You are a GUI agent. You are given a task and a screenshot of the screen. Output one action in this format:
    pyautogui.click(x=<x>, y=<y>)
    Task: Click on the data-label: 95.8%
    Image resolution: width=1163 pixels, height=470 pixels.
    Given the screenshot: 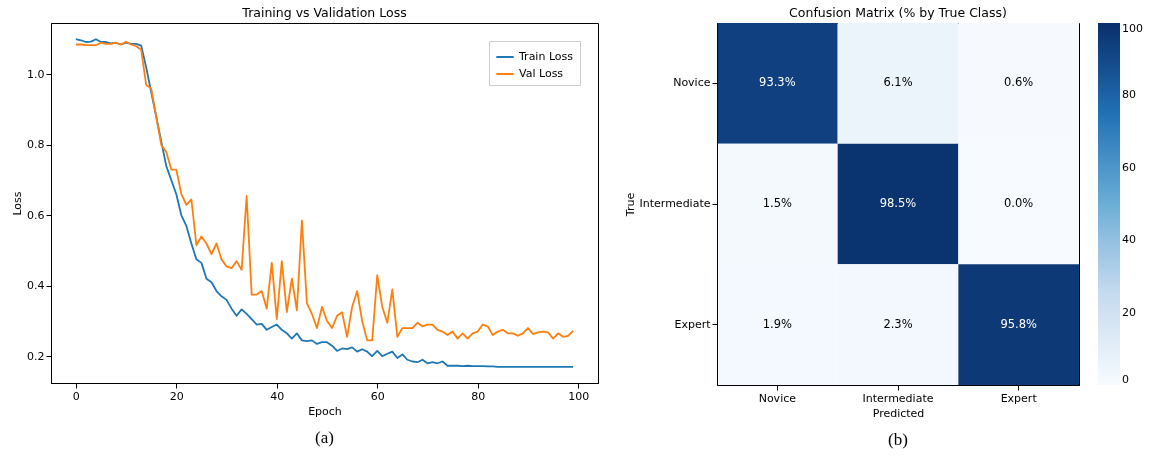 What is the action you would take?
    pyautogui.click(x=1018, y=323)
    